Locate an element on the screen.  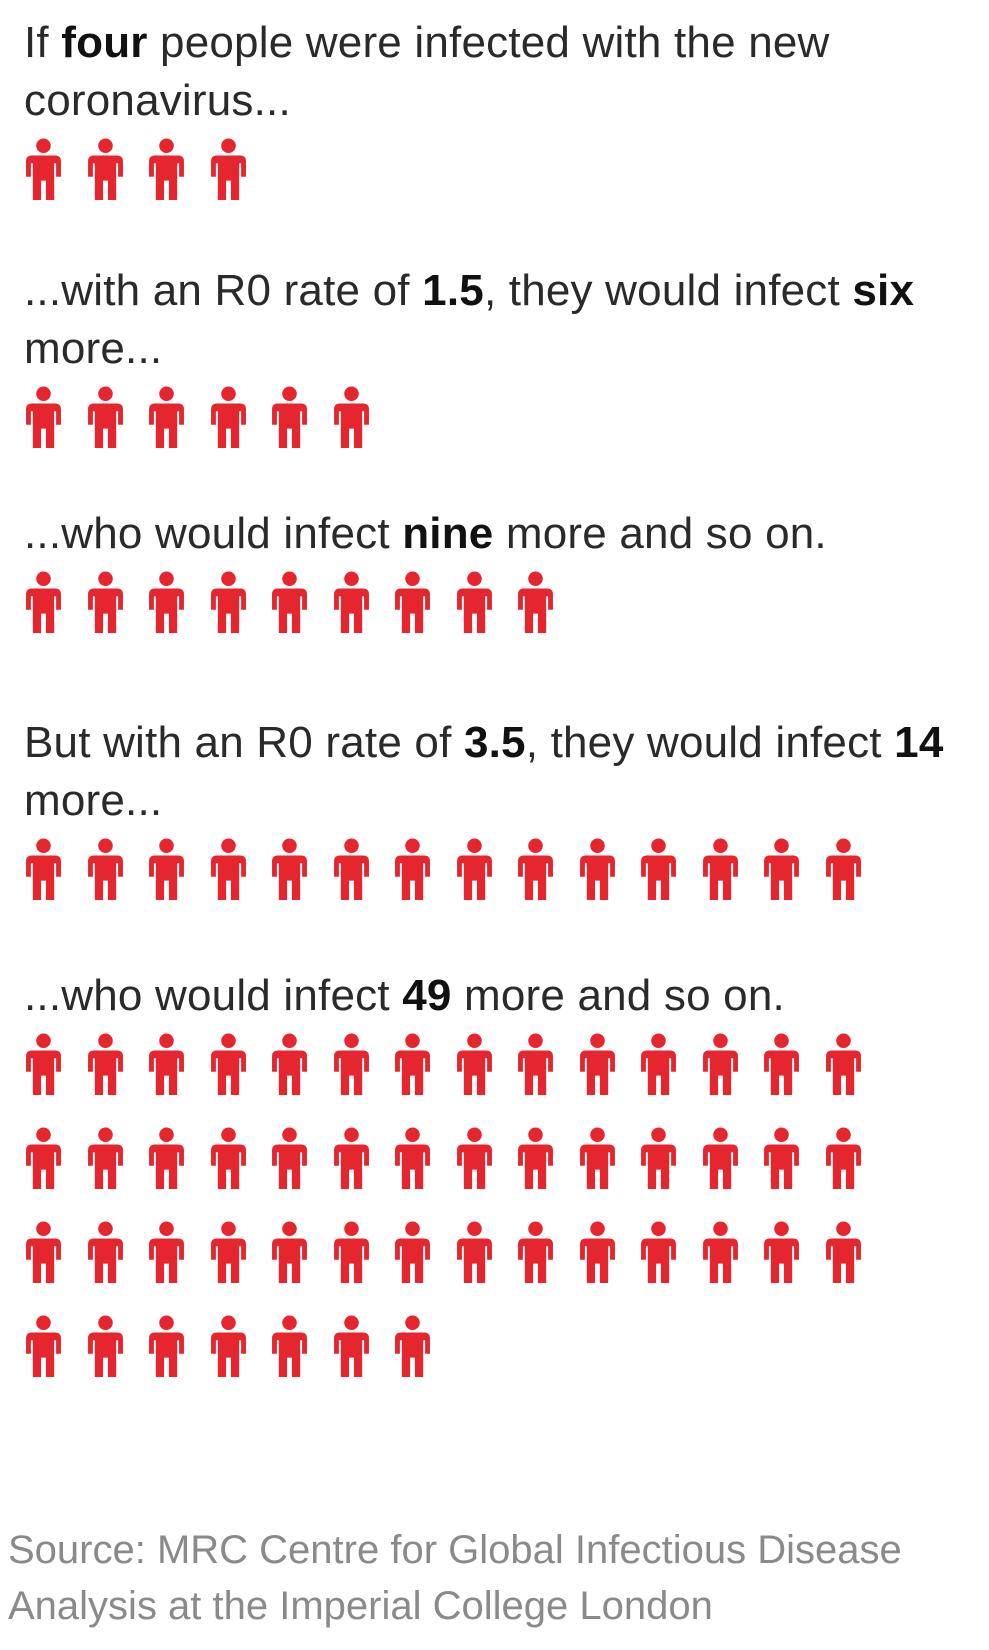
icon-row-r0-1-5-second is located at coordinates (484, 618).